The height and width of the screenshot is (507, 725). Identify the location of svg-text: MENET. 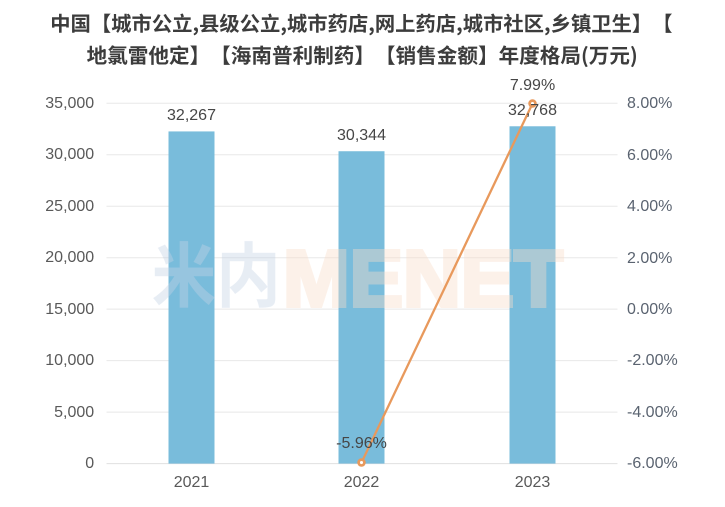
(423, 278).